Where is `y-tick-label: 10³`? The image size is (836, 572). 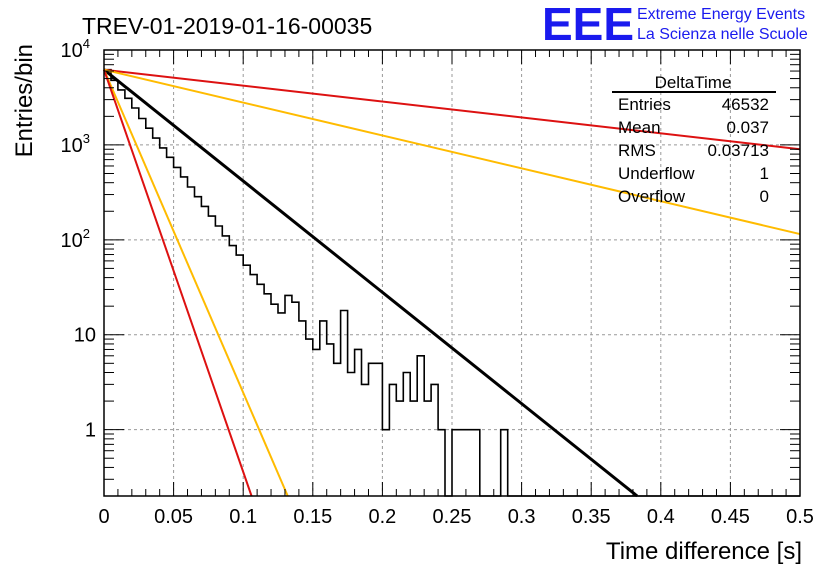 y-tick-label: 10³ is located at coordinates (75, 144).